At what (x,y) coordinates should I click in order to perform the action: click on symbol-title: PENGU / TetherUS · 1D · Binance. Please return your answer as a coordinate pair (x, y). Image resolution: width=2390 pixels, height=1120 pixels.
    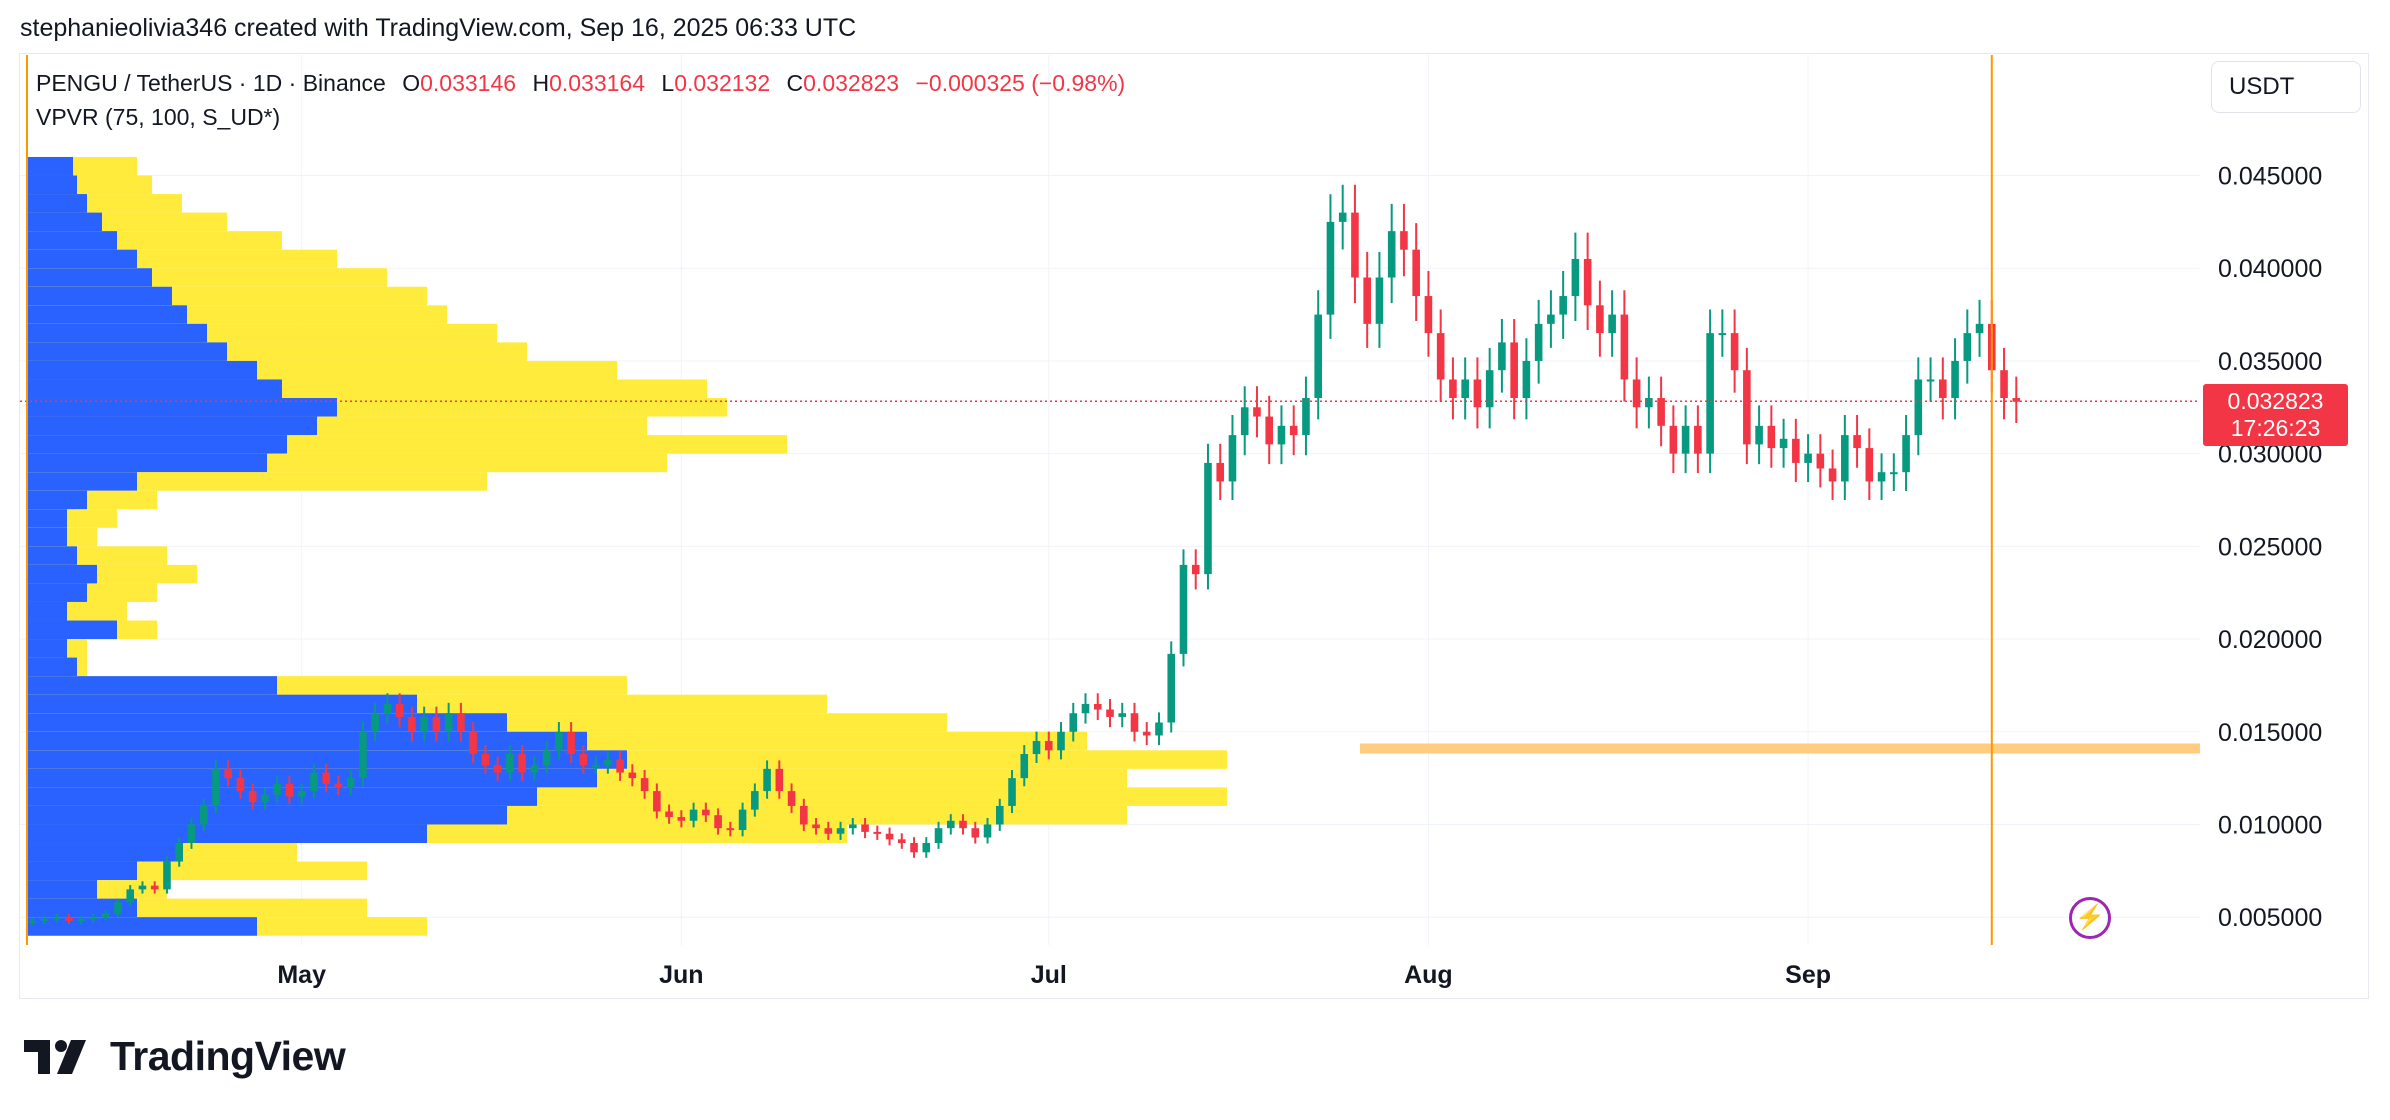
    Looking at the image, I should click on (211, 83).